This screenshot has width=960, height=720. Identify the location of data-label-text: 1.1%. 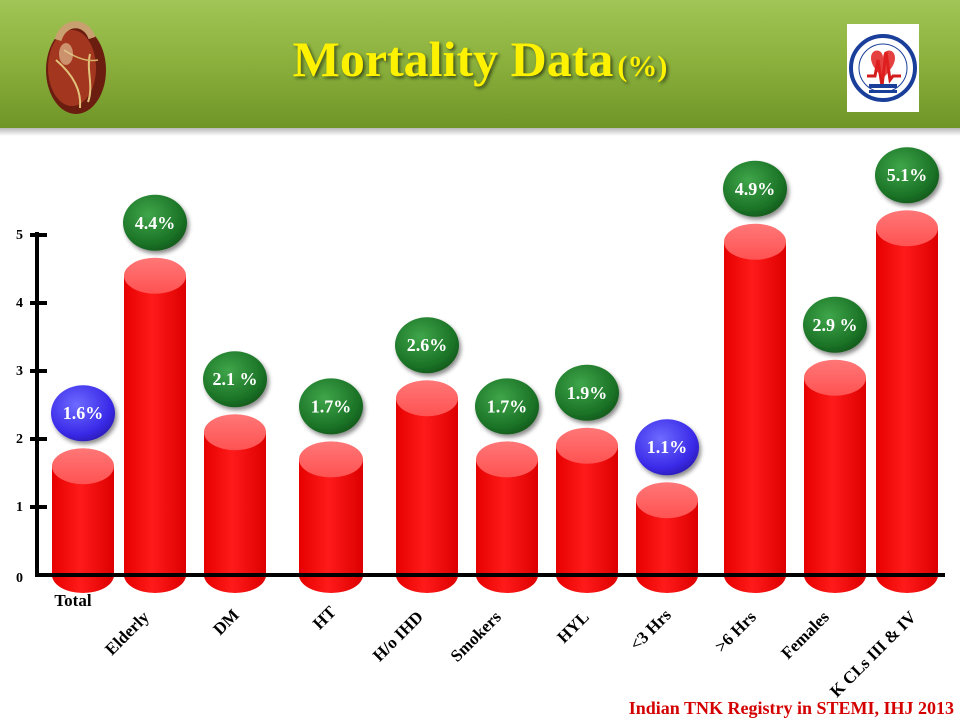
(667, 447).